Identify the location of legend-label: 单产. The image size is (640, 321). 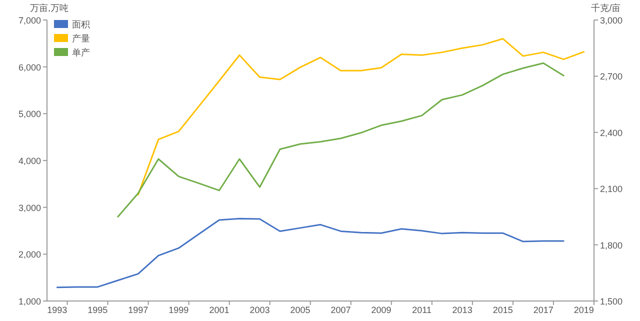
(81, 53).